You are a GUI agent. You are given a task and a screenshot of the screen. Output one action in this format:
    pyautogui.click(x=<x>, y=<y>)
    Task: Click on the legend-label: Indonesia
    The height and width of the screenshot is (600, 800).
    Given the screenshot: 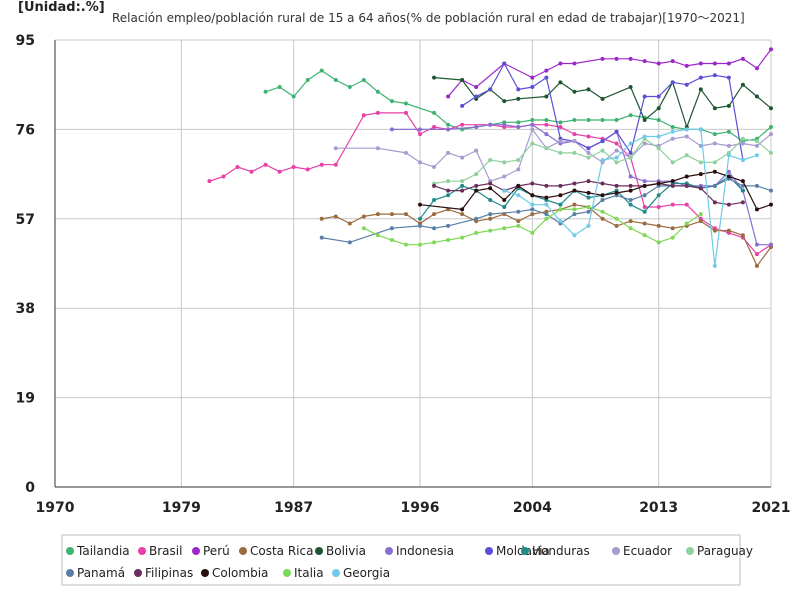 What is the action you would take?
    pyautogui.click(x=425, y=551)
    